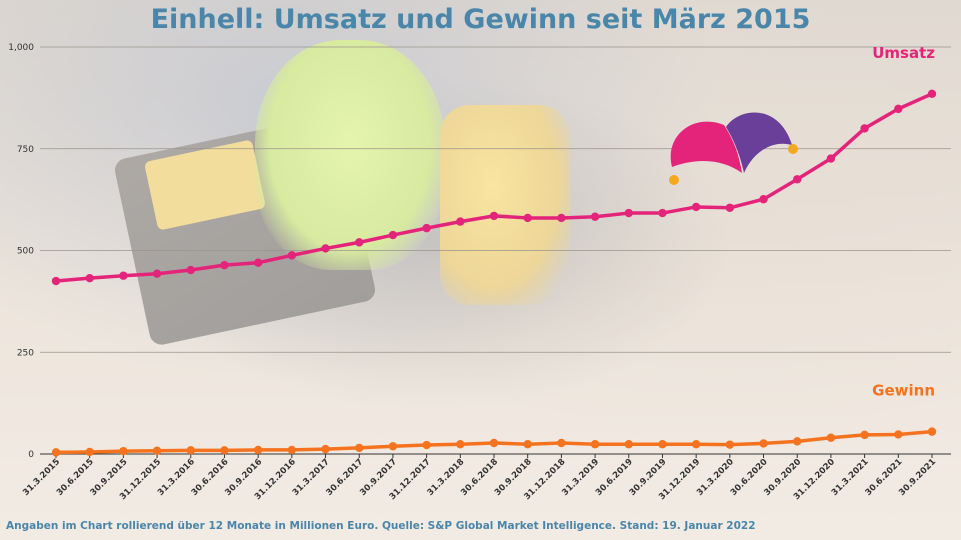 This screenshot has width=961, height=540. Describe the element at coordinates (759, 142) in the screenshot. I see `jester-hat-right-flap` at that location.